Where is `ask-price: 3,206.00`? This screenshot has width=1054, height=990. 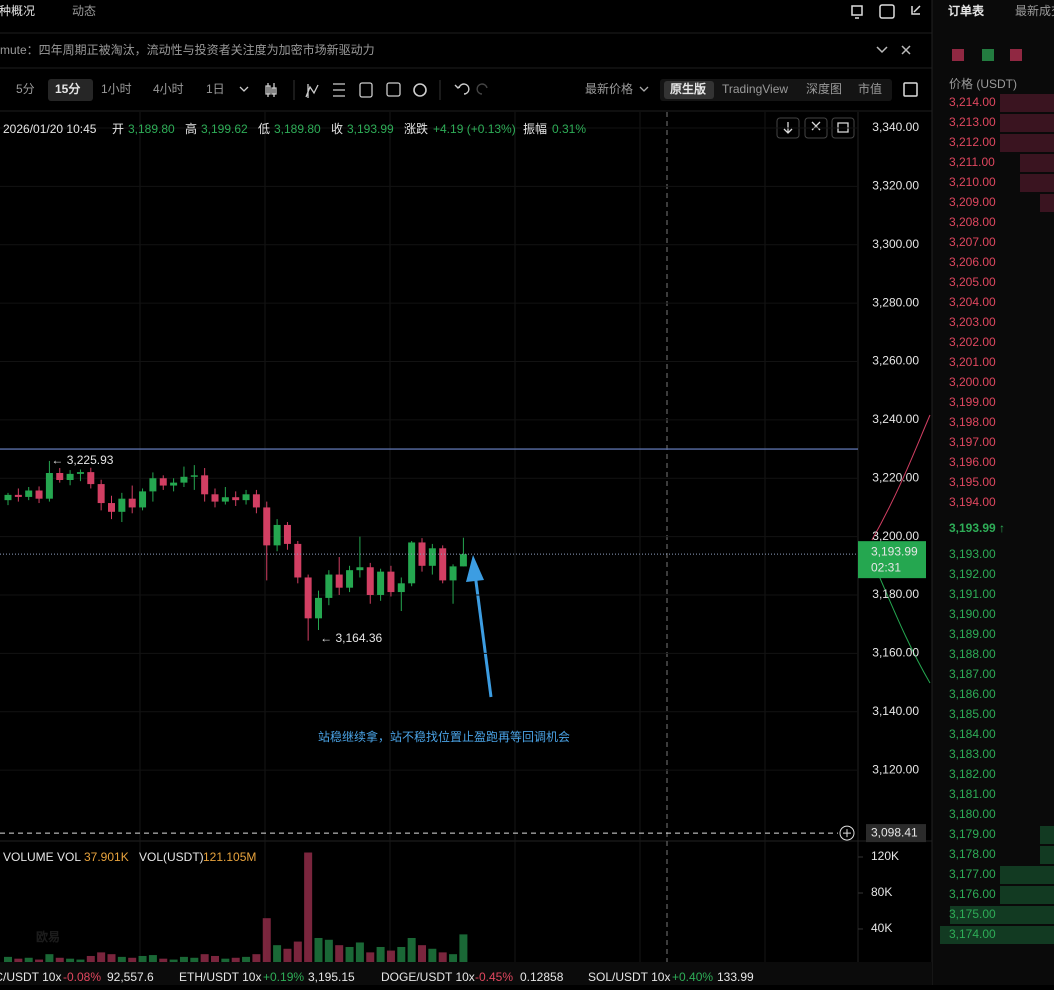
ask-price: 3,206.00 is located at coordinates (972, 262).